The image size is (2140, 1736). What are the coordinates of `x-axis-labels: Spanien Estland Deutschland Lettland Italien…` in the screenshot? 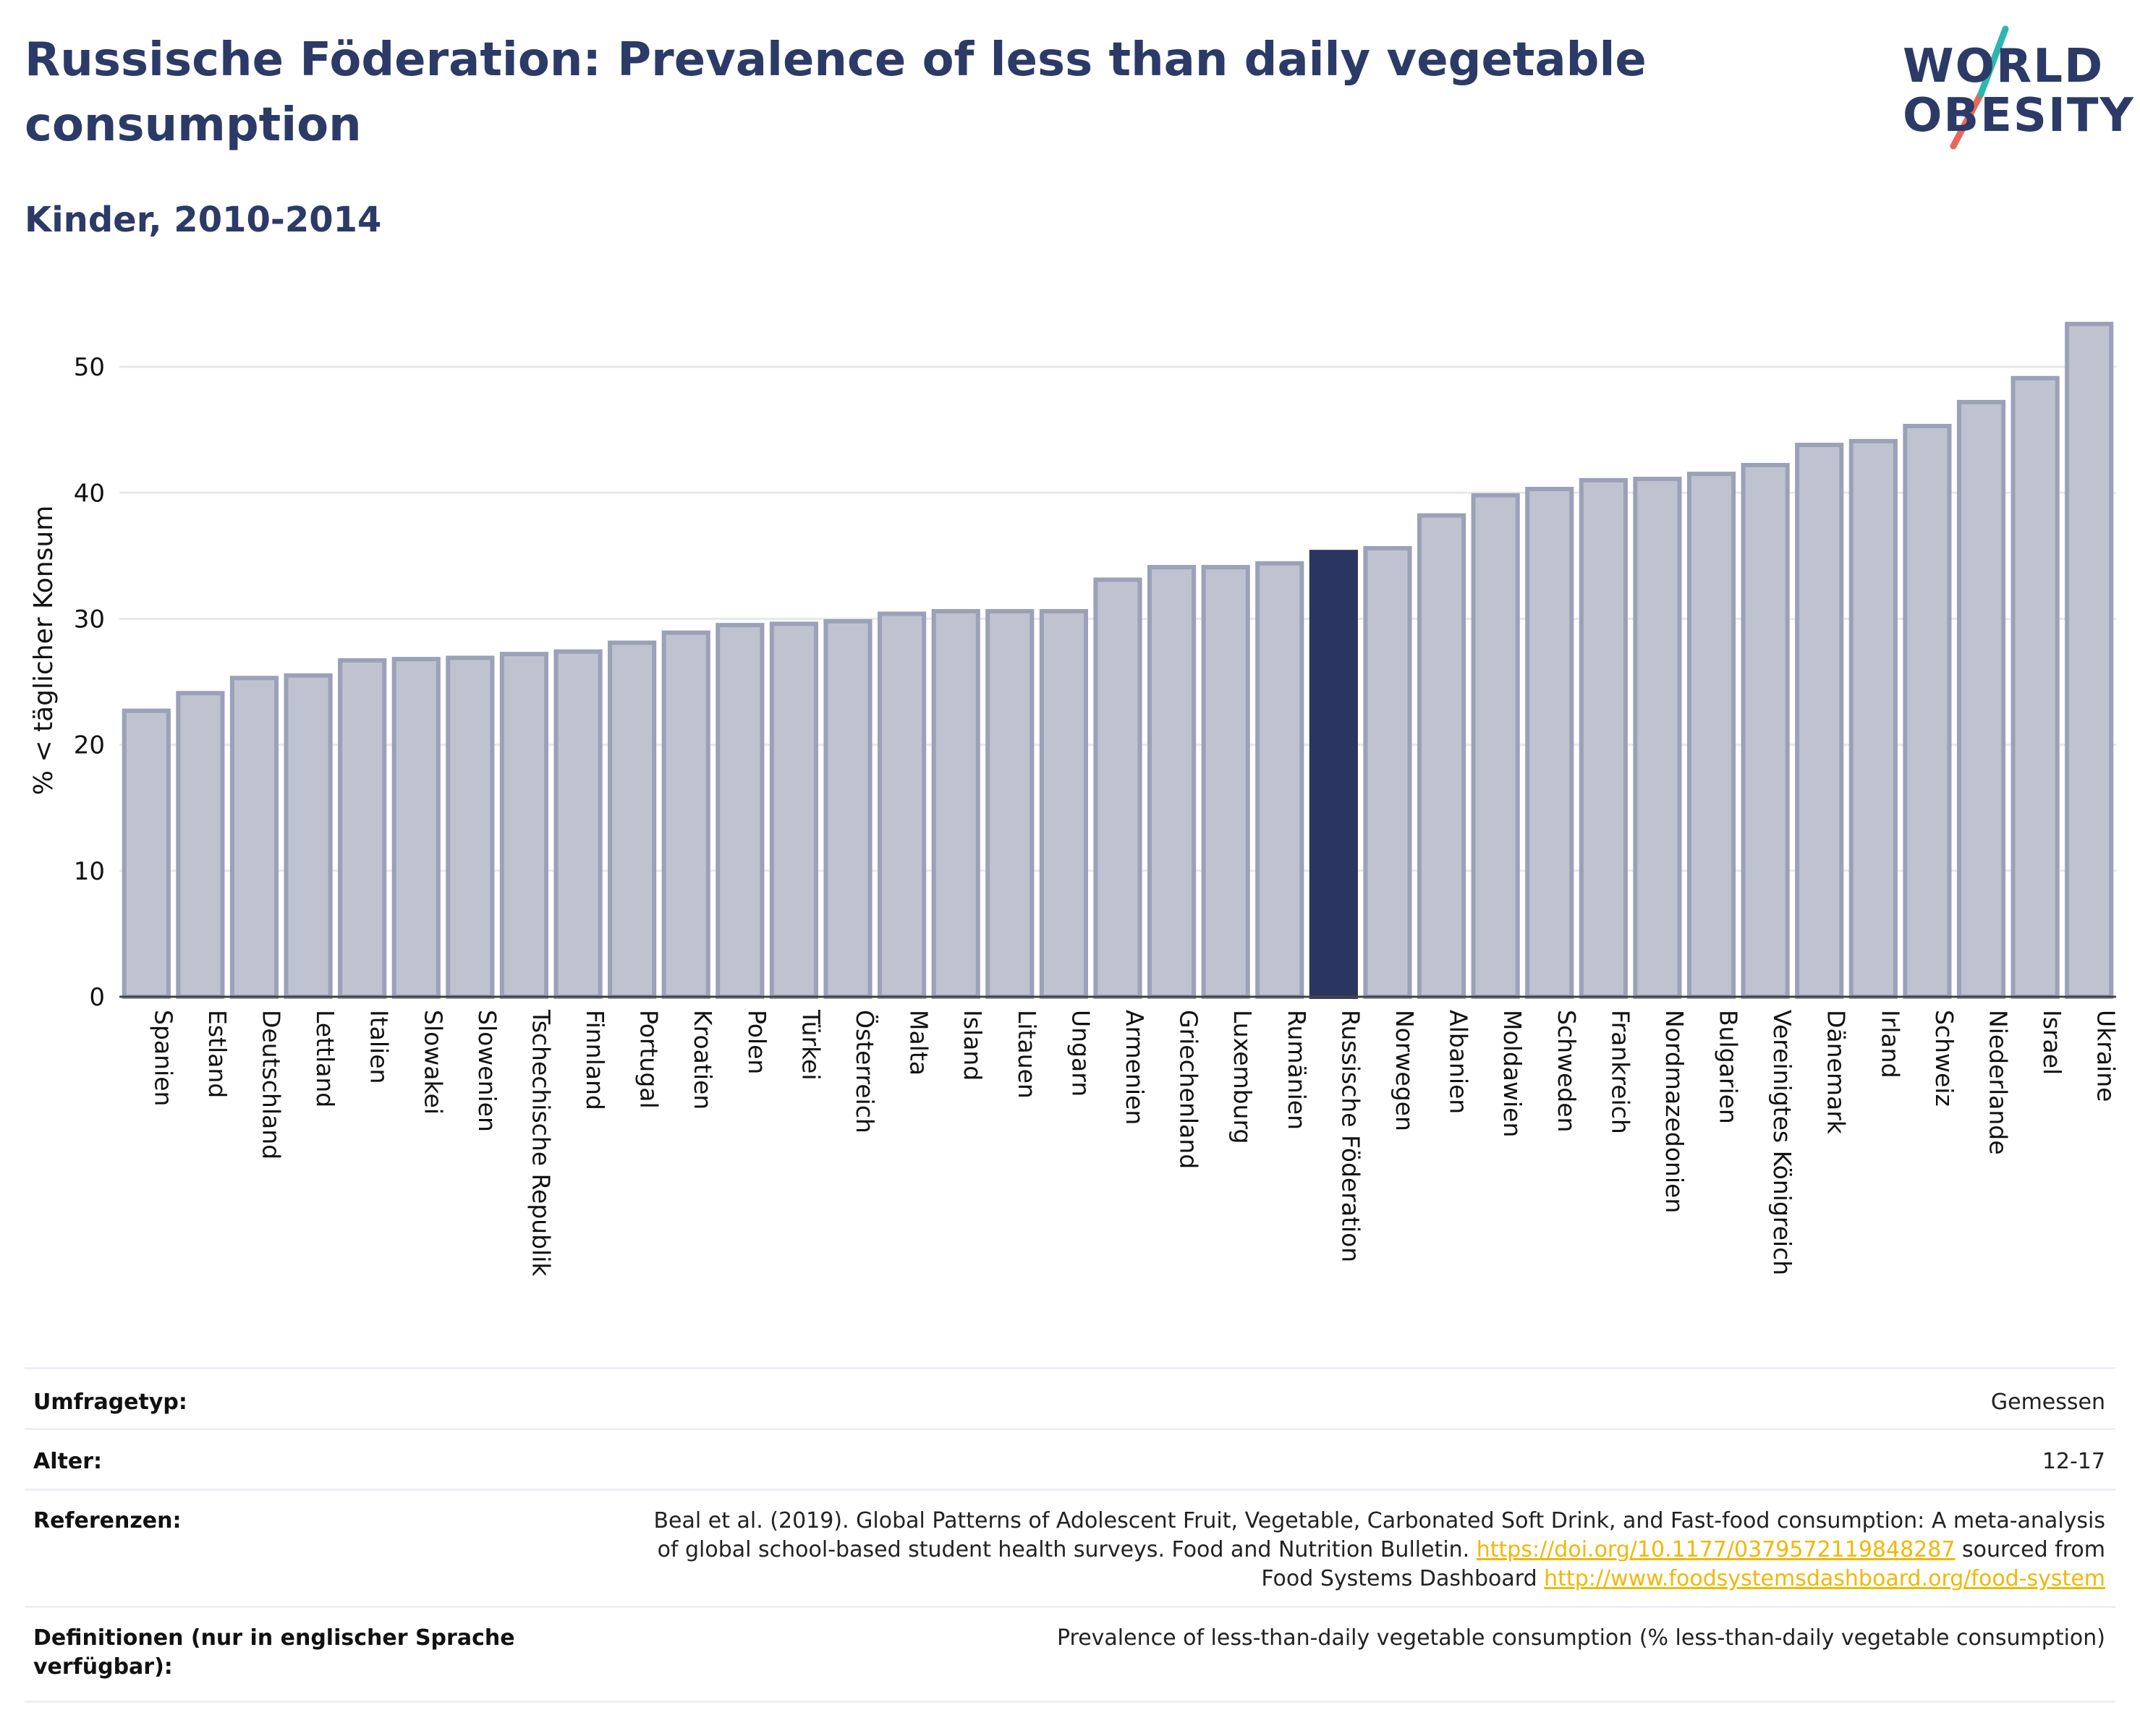 It's located at (1134, 1143).